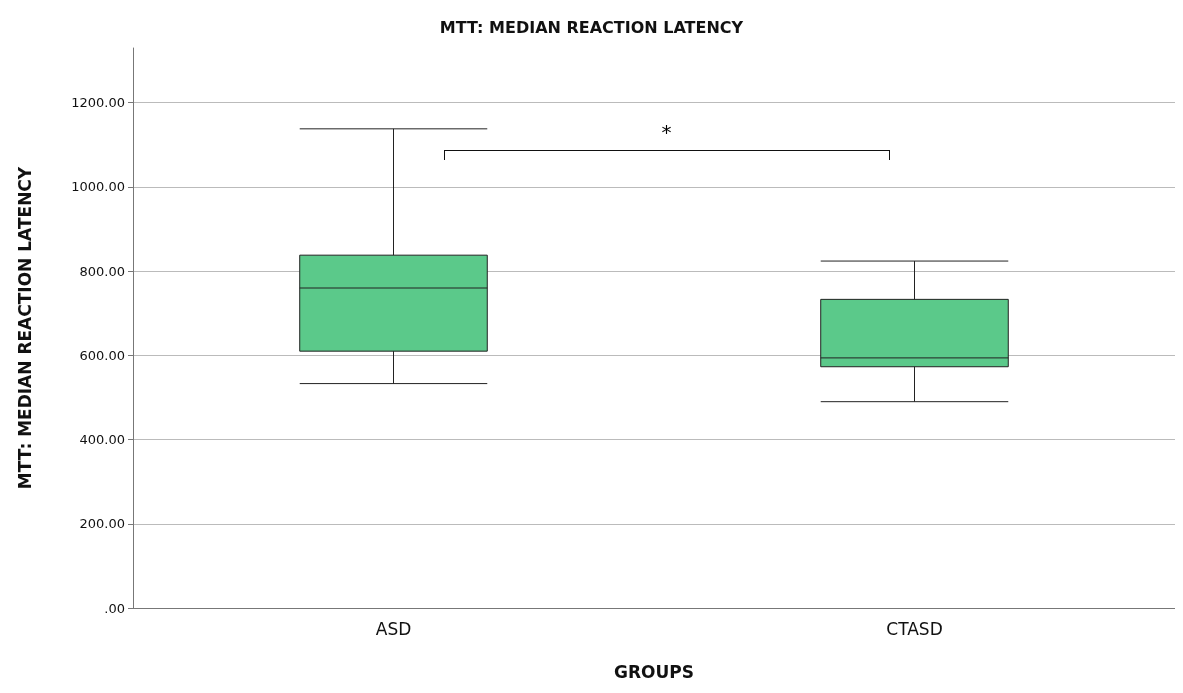  Describe the element at coordinates (102, 440) in the screenshot. I see `y-tick-label: 400.00` at that location.